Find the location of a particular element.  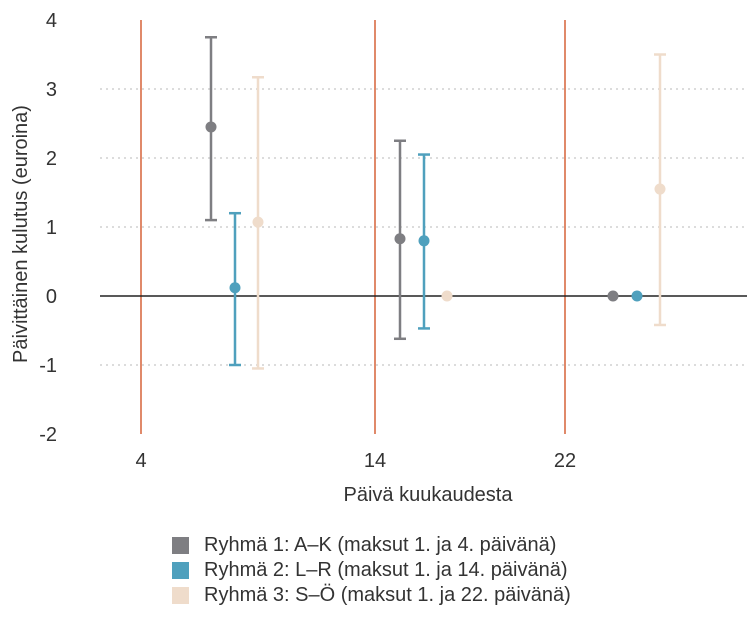

legend-item: Ryhmä 1: A–K (maksut 1. ja 4. päivänä) is located at coordinates (452, 545).